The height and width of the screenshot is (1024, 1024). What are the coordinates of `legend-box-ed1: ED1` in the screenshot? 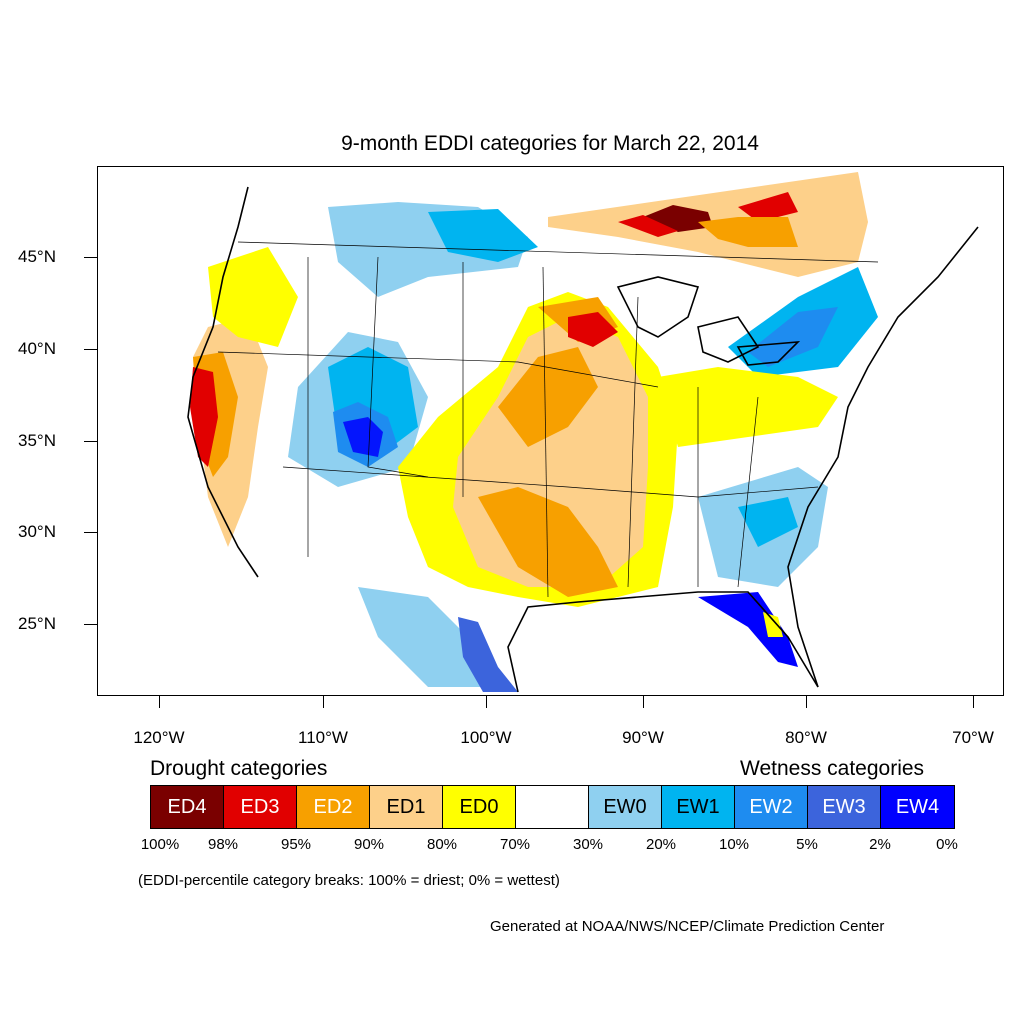 It's located at (406, 807).